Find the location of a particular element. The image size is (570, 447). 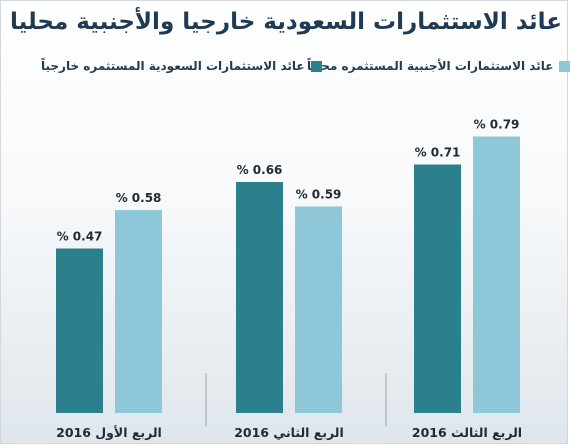

category-label-3: الربع الثالث 2016 is located at coordinates (467, 432).